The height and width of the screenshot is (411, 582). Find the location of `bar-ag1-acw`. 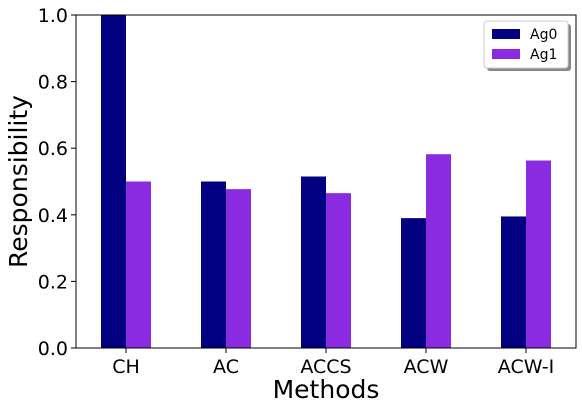

bar-ag1-acw is located at coordinates (438, 251).